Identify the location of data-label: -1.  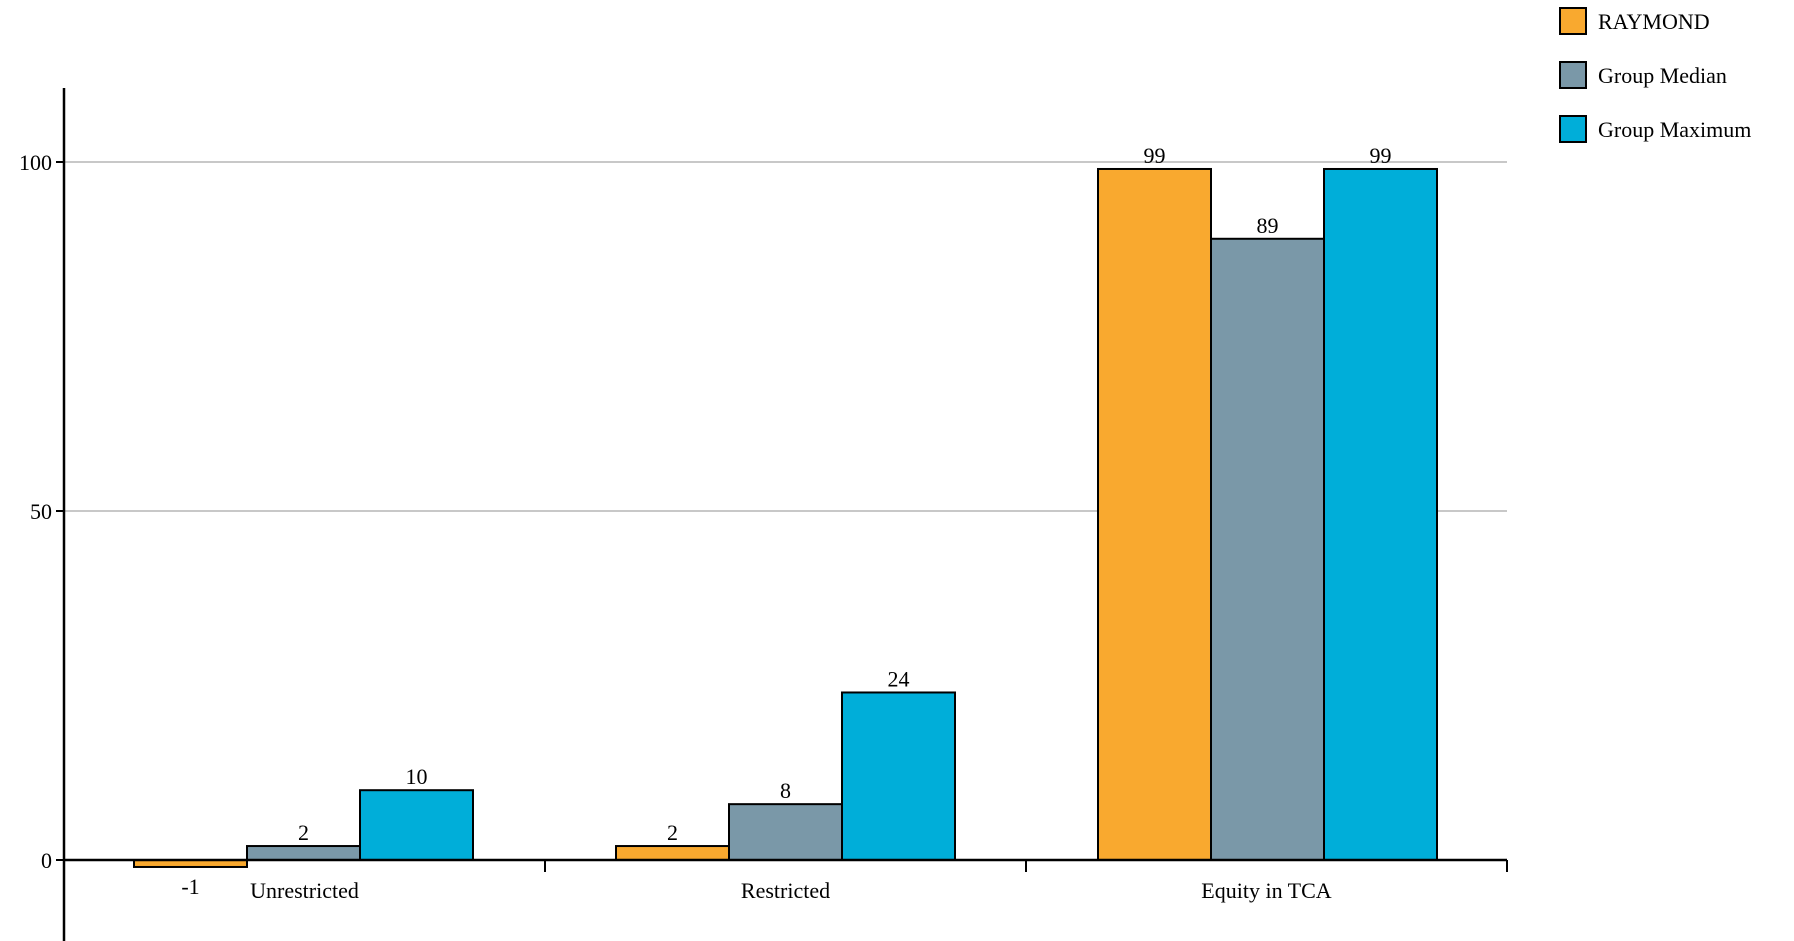
(190, 886).